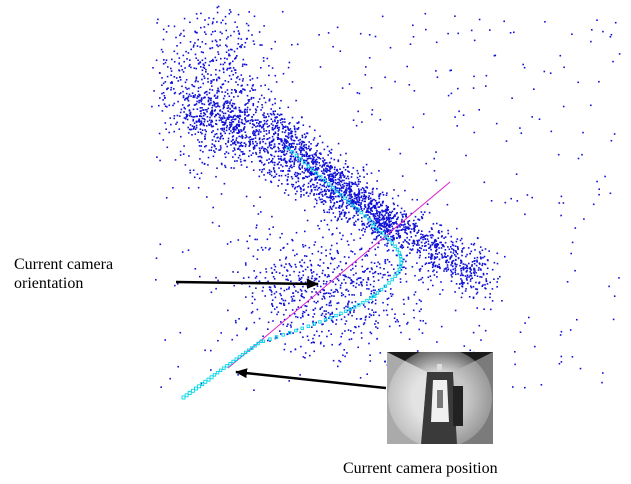 The image size is (631, 484). I want to click on orientation-label: Current camera orientation, so click(89, 274).